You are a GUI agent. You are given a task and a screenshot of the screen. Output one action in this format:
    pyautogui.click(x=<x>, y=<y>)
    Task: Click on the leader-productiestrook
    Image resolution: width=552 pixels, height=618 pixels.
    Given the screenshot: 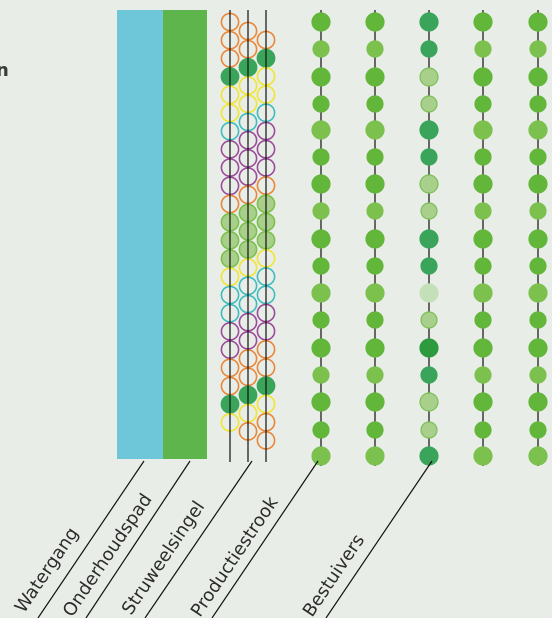 What is the action you would take?
    pyautogui.click(x=265, y=539)
    